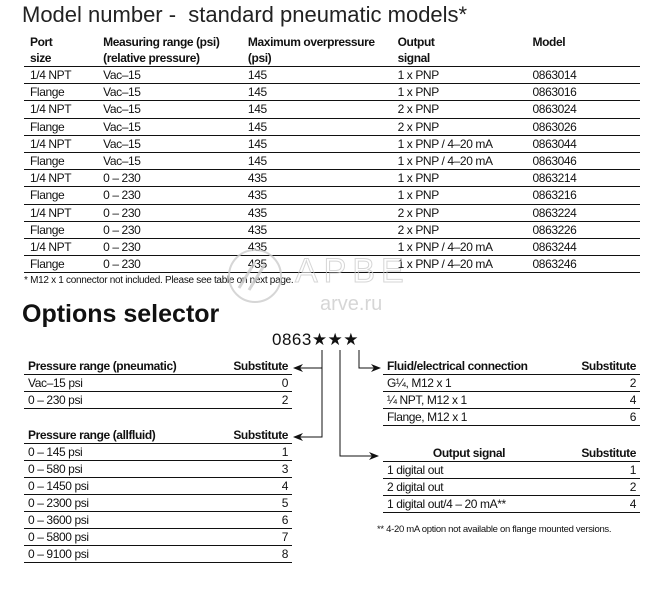 The width and height of the screenshot is (669, 589). I want to click on table-row: 1/4 NPT 0 – 230 435 1 x PNP 0863214, so click(332, 178).